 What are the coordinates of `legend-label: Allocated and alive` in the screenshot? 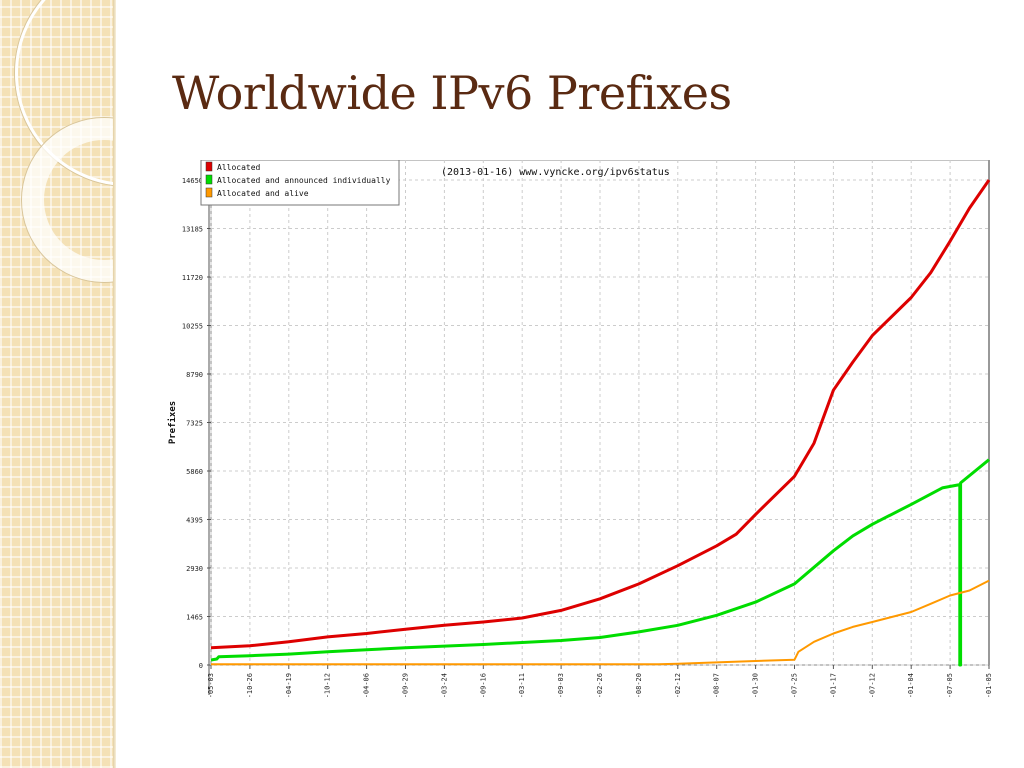 It's located at (263, 193).